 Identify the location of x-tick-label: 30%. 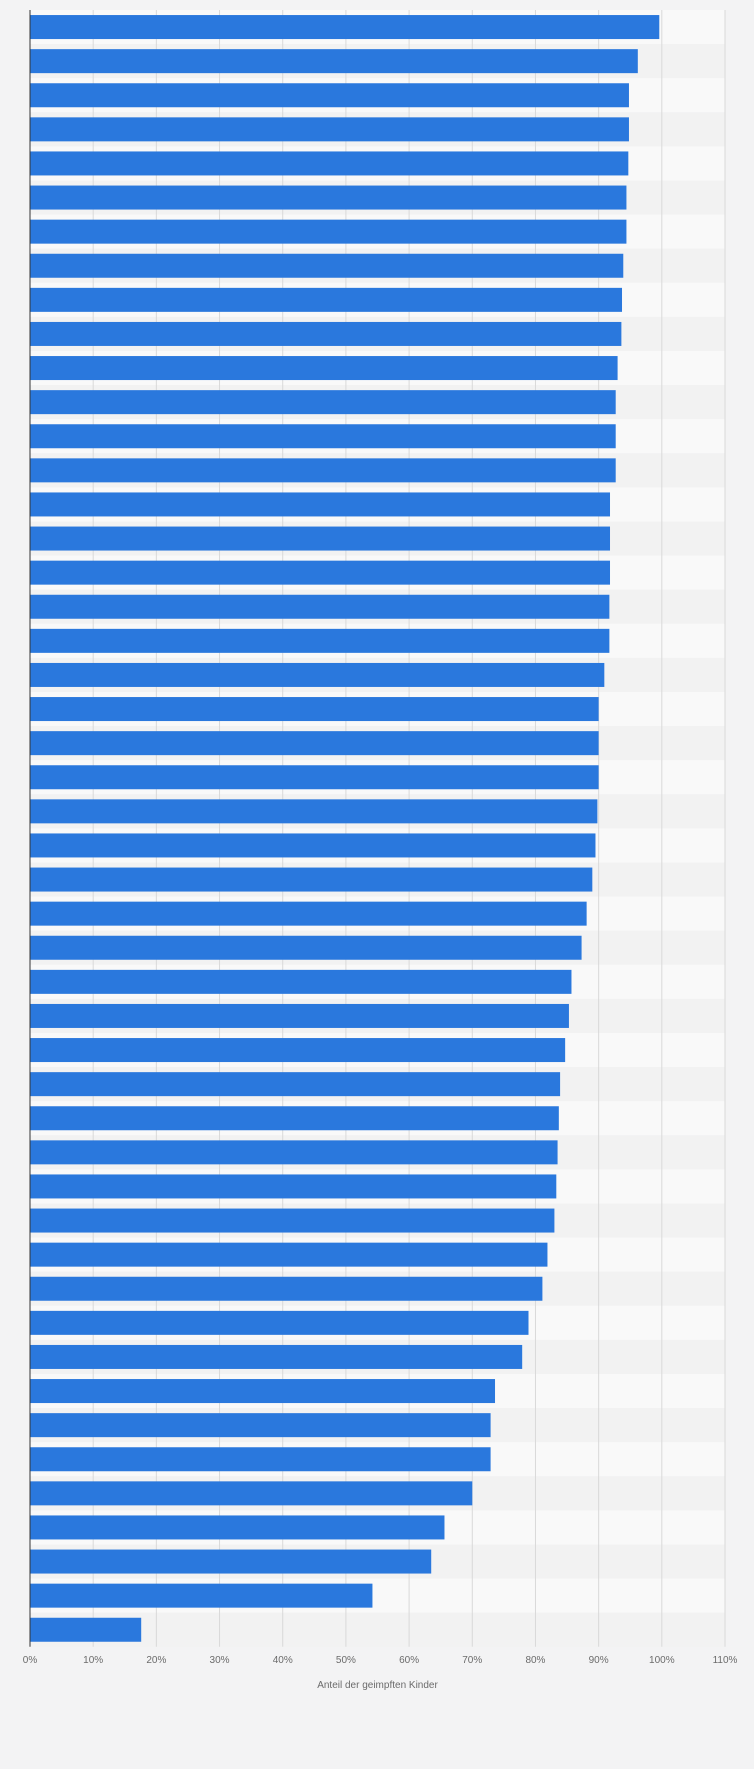
(220, 1660).